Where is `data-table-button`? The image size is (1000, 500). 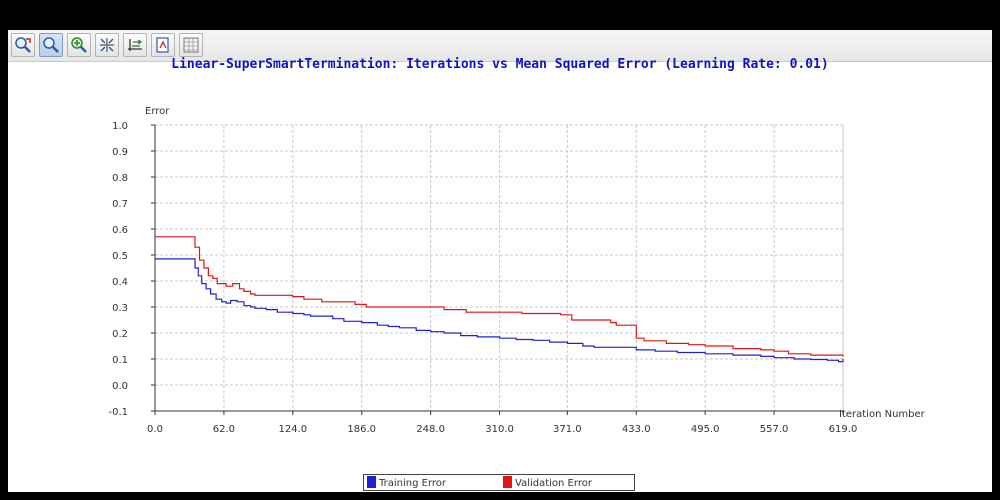 data-table-button is located at coordinates (191, 45).